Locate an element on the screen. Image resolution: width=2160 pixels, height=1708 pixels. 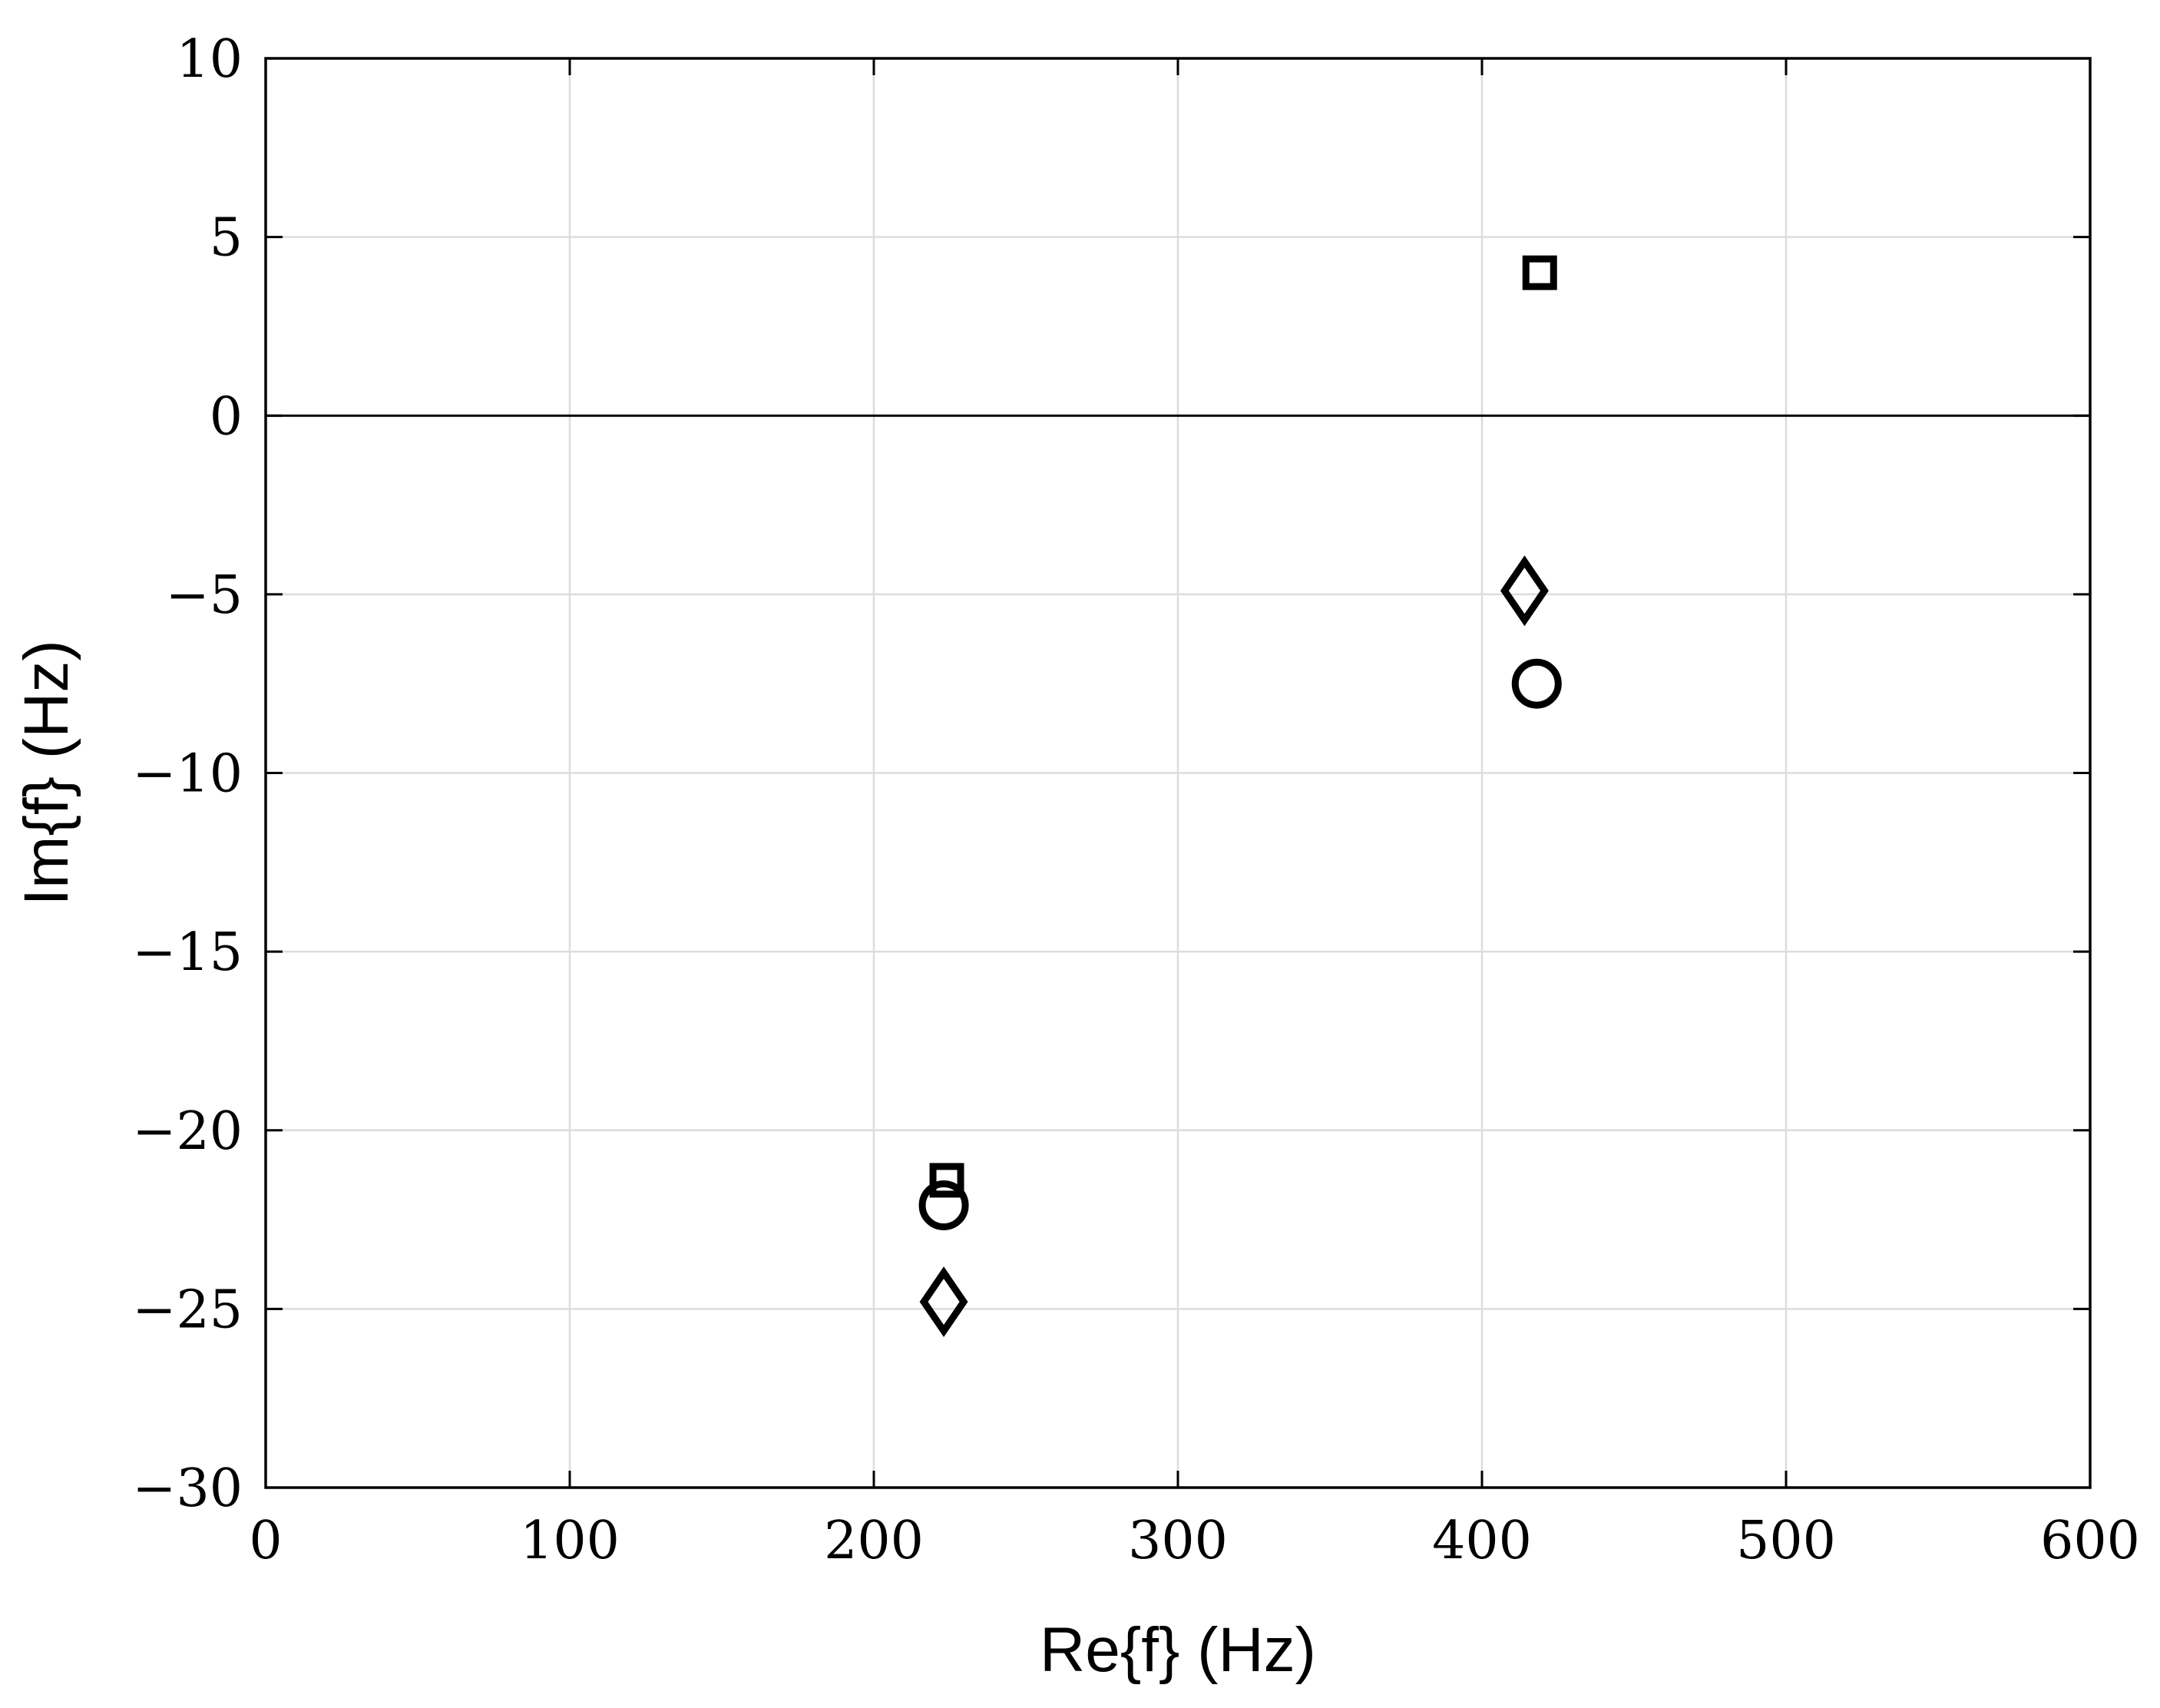
y-tick-label: −10 is located at coordinates (187, 774).